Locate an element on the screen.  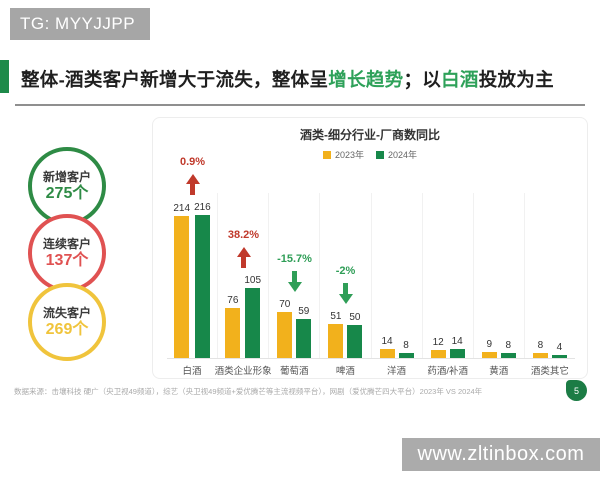
category-label: 白酒 is located at coordinates (192, 371).